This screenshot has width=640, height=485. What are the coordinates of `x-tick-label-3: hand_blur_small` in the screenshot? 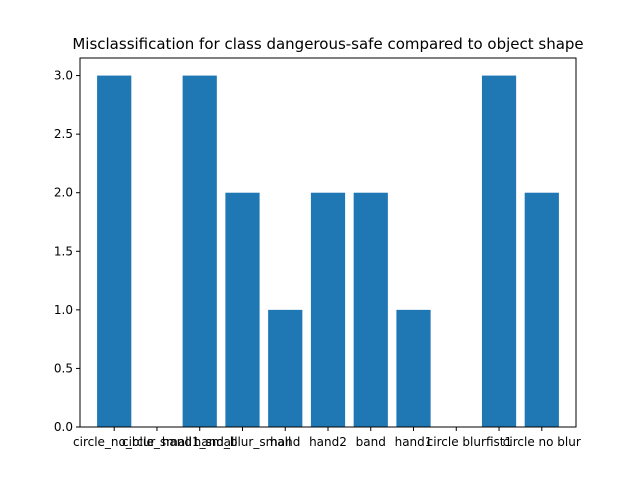 It's located at (243, 442).